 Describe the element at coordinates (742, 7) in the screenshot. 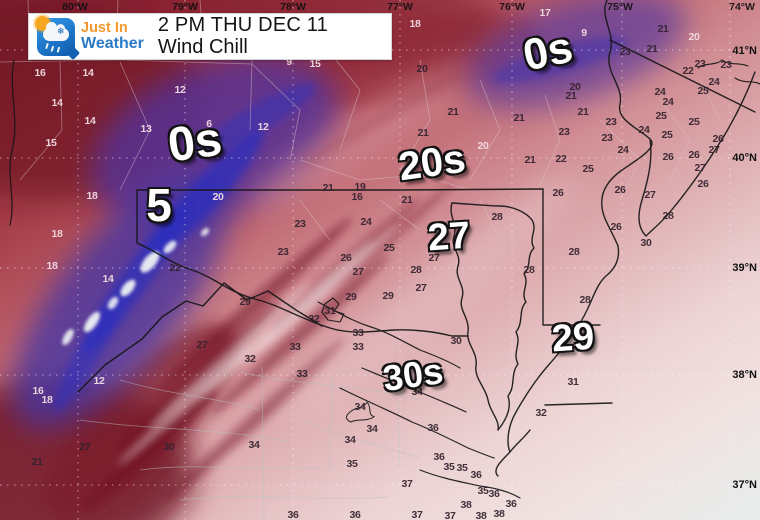

I see `longitude-tick-label: 74°W` at that location.